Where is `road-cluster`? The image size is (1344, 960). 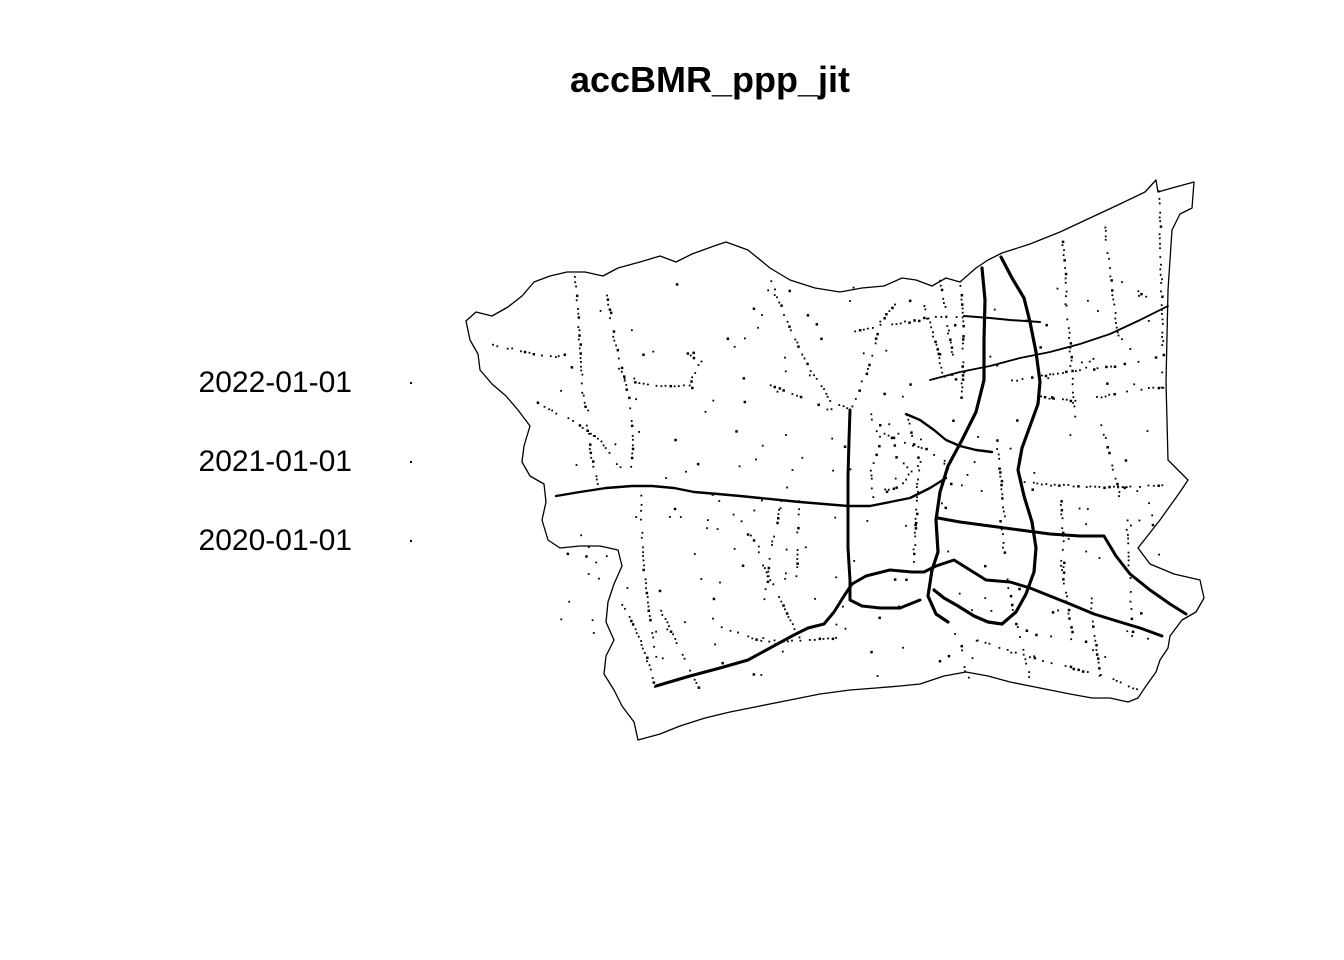 road-cluster is located at coordinates (1062, 566).